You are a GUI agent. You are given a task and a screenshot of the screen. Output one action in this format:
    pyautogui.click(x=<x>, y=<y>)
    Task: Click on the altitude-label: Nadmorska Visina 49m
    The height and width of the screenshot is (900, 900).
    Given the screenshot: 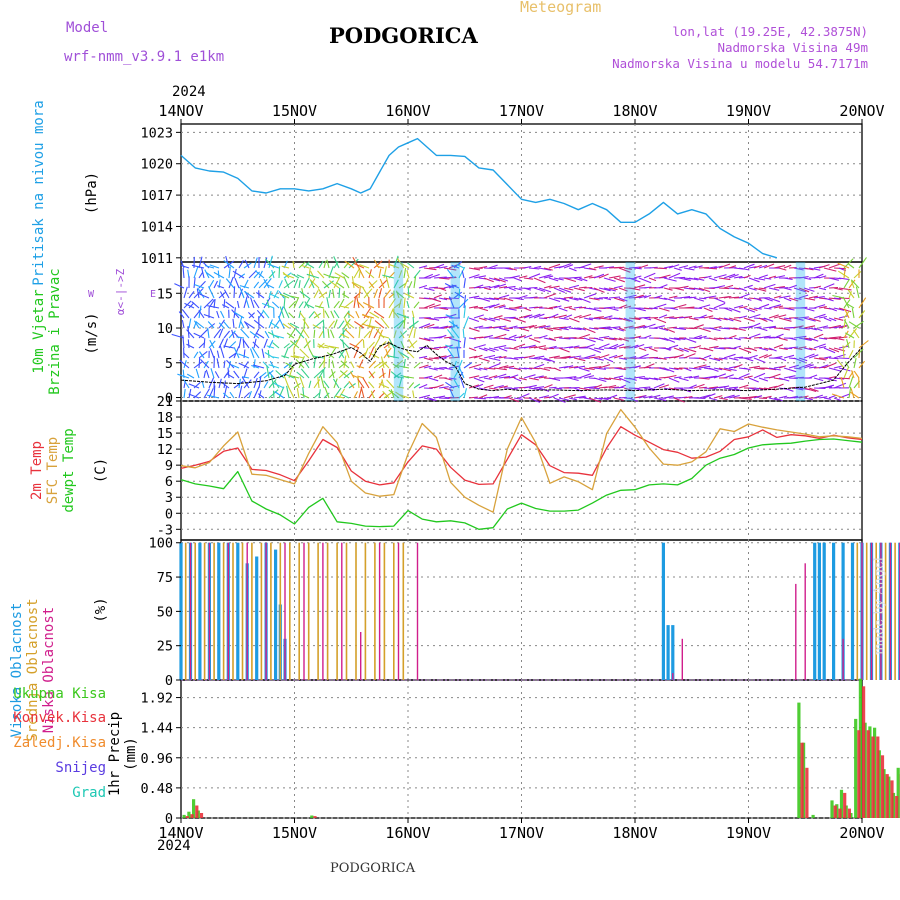 What is the action you would take?
    pyautogui.click(x=792, y=47)
    